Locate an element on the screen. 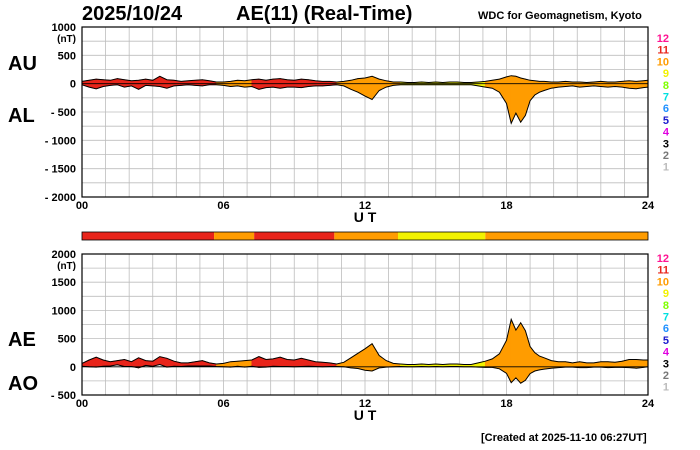  chart-title: AE(11) (Real-Time) is located at coordinates (324, 14).